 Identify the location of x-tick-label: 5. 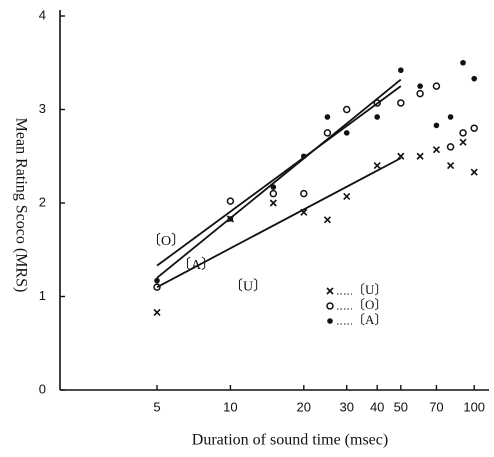
(156, 406).